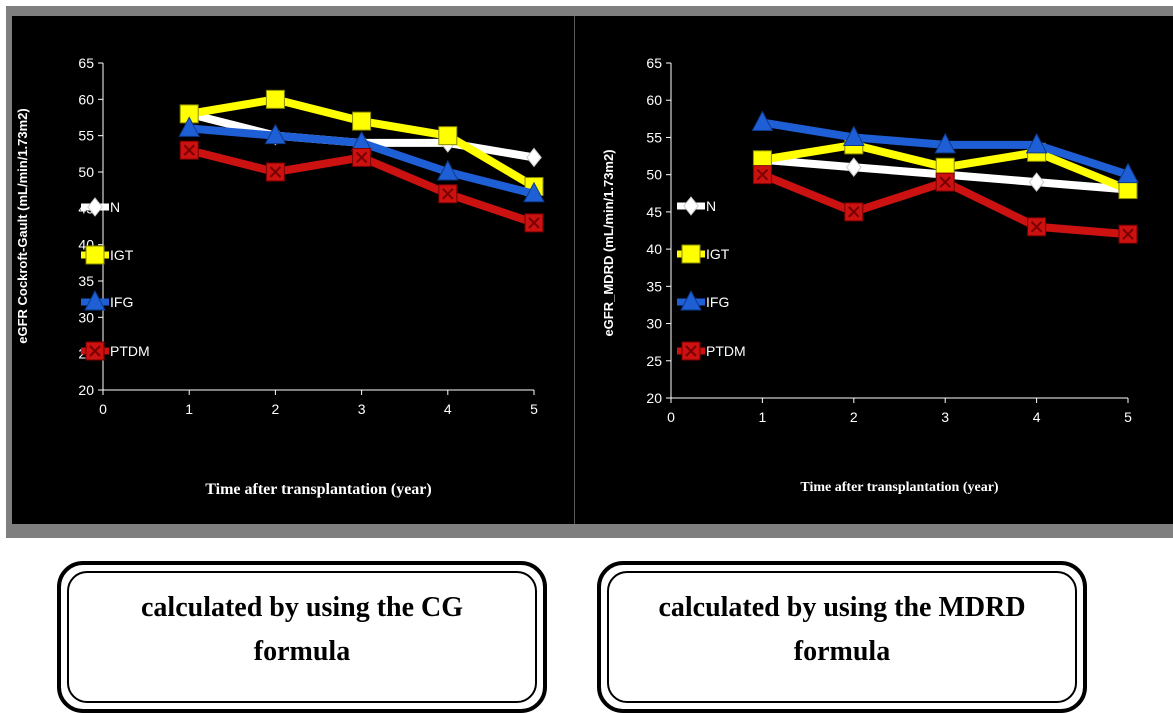 This screenshot has height=713, width=1173. I want to click on y-axis-label: eGFR_MDRD (mL/min/1.73m2), so click(608, 242).